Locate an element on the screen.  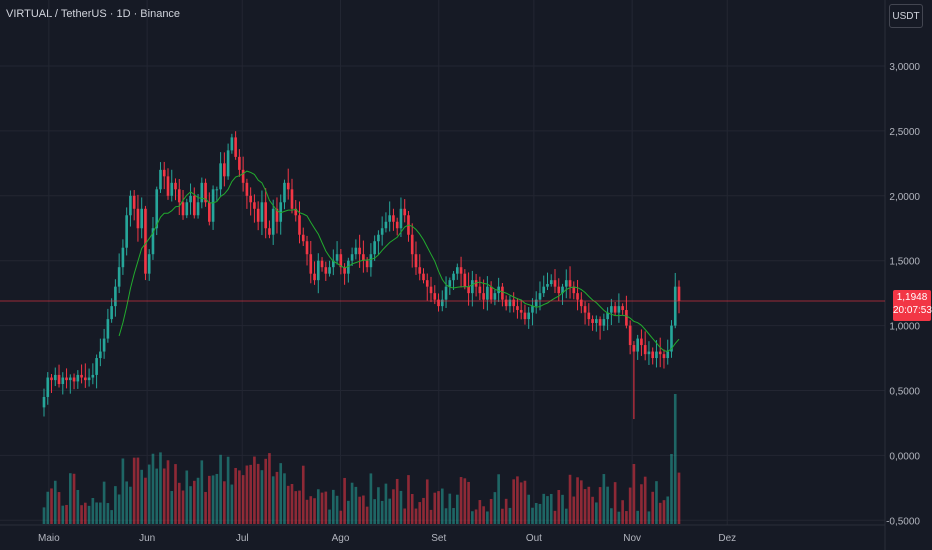
y-tick-label: 1,5000 is located at coordinates (904, 262).